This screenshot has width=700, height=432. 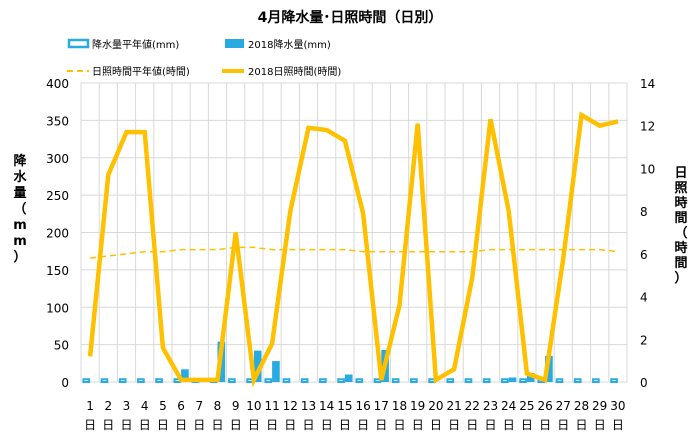 What do you see at coordinates (563, 406) in the screenshot?
I see `x-tick-label: 27` at bounding box center [563, 406].